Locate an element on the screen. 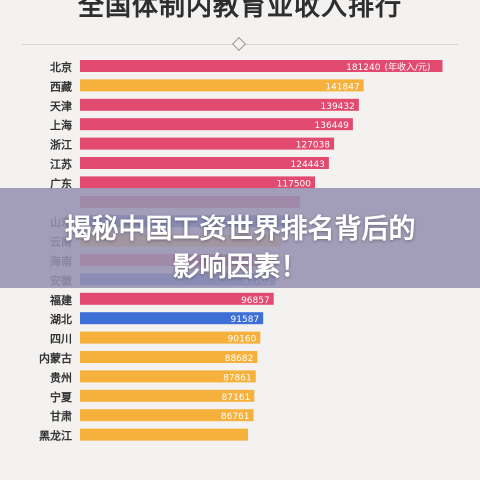 The height and width of the screenshot is (480, 480). bar-value-label: 88682 is located at coordinates (239, 359).